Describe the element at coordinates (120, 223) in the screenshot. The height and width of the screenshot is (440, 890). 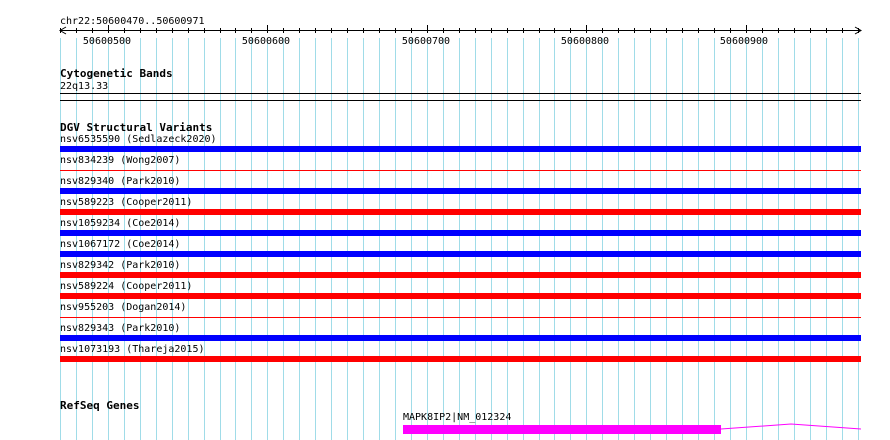
I see `variant-label: nsv1059234 (Coe2014)` at that location.